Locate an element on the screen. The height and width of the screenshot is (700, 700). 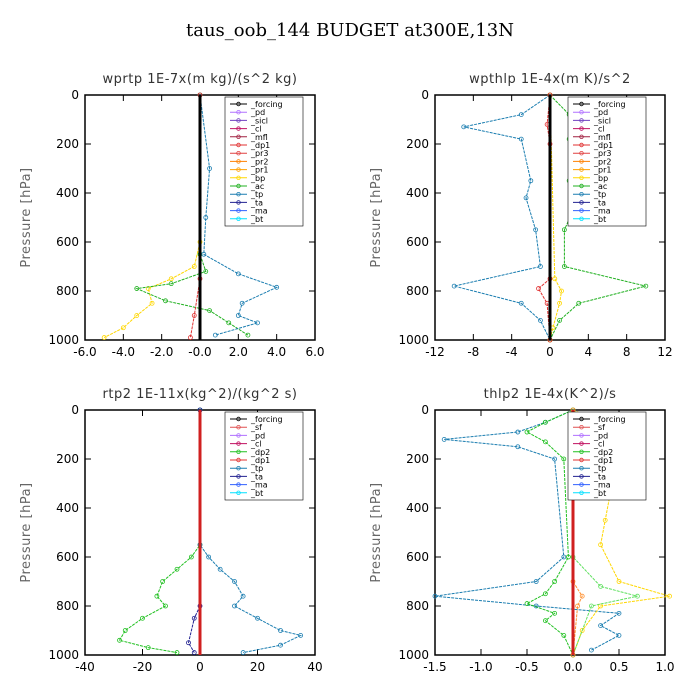
x-tick-label: 2.0 is located at coordinates (238, 352).